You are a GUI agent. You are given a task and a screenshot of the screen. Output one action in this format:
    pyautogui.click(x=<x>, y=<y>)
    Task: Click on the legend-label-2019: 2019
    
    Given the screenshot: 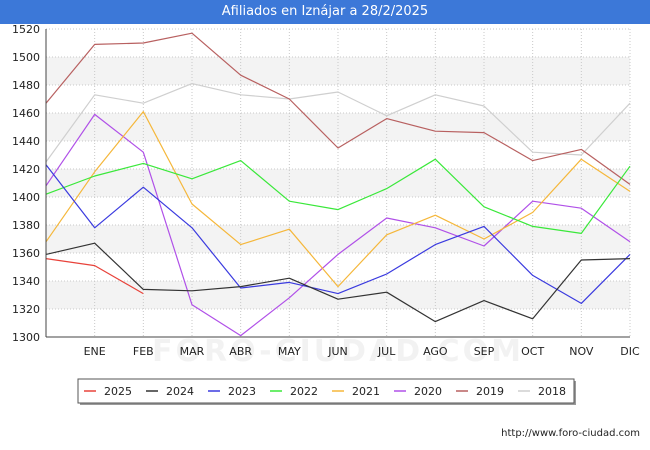 What is the action you would take?
    pyautogui.click(x=490, y=391)
    